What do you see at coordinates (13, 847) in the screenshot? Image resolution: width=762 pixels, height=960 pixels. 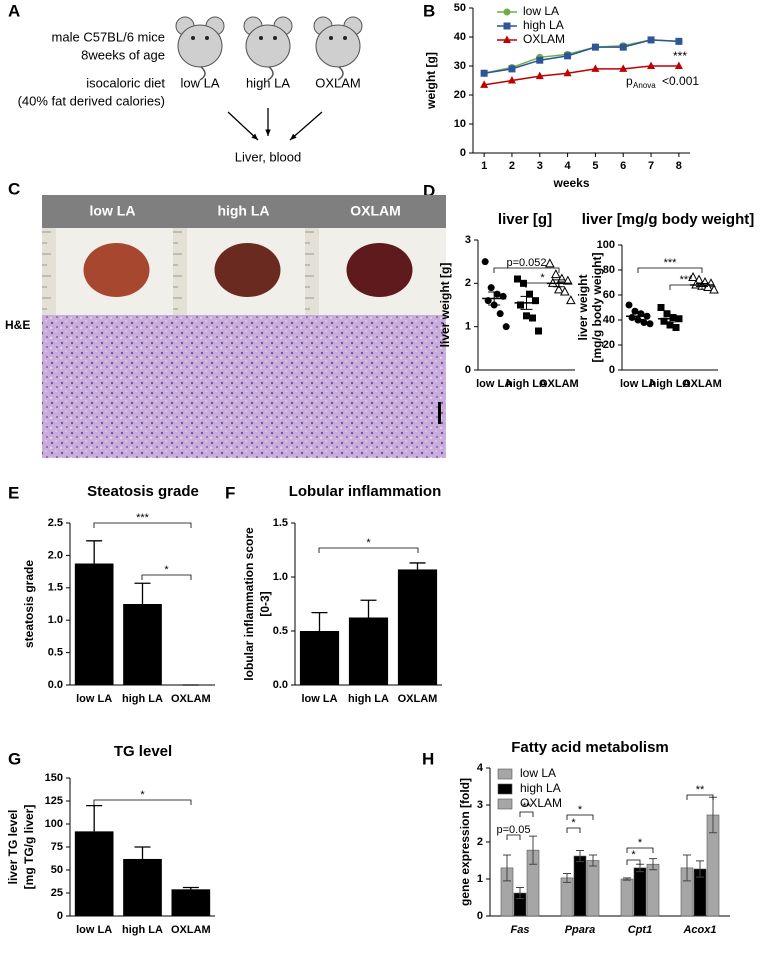 I see `y-axis-label: liver TG level` at bounding box center [13, 847].